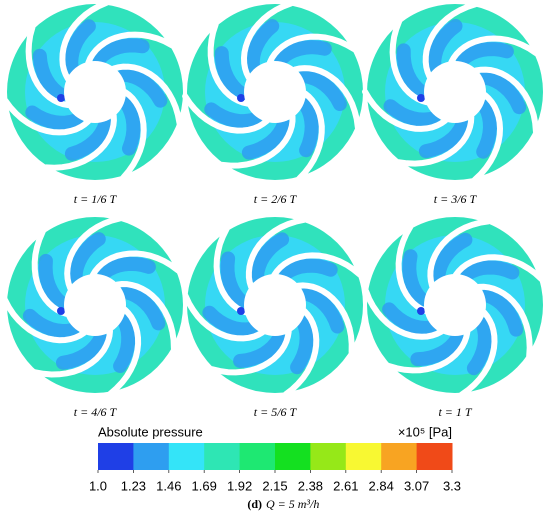  Describe the element at coordinates (274, 485) in the screenshot. I see `tick-label: 2.15` at that location.